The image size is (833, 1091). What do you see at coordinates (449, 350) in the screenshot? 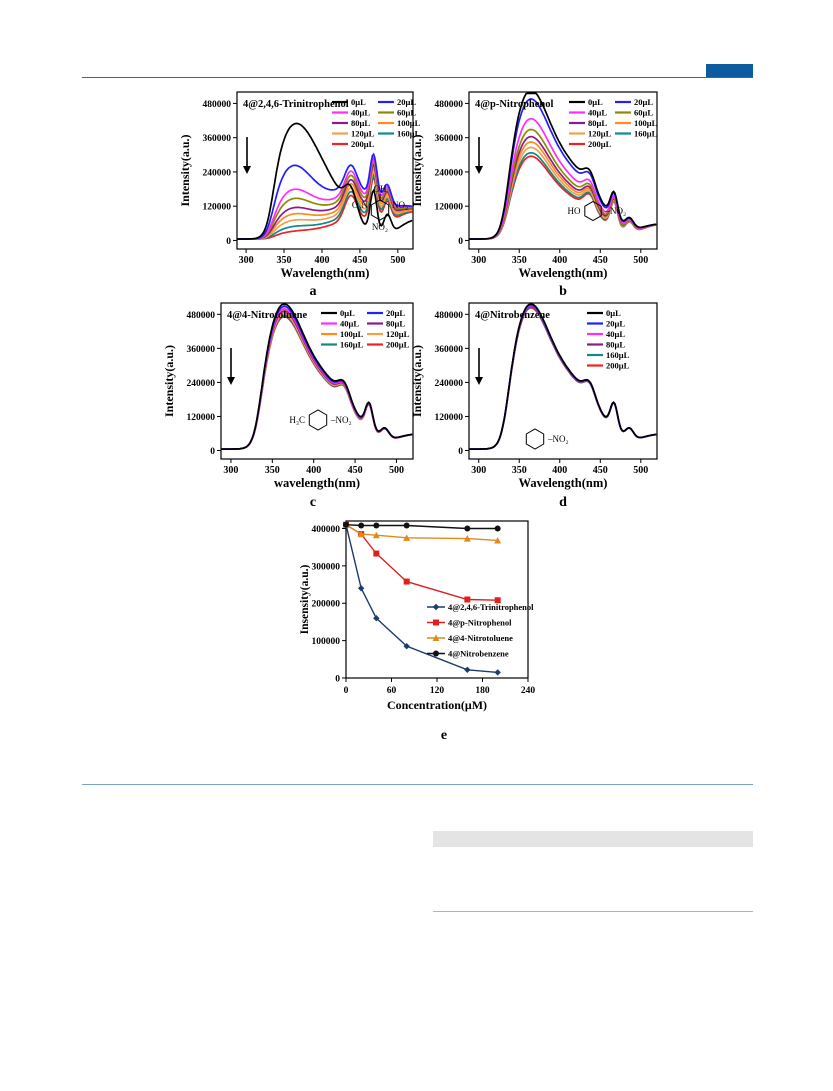
I see `y-tick-label: 360000` at bounding box center [449, 350].